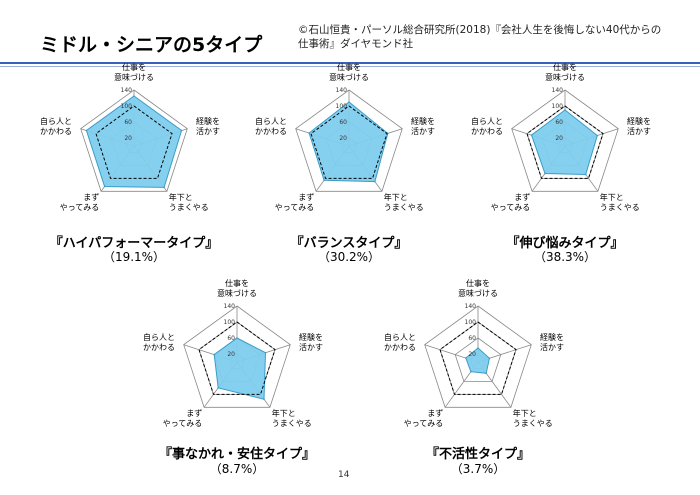  Describe the element at coordinates (350, 66) in the screenshot. I see `header-rule-thin` at that location.